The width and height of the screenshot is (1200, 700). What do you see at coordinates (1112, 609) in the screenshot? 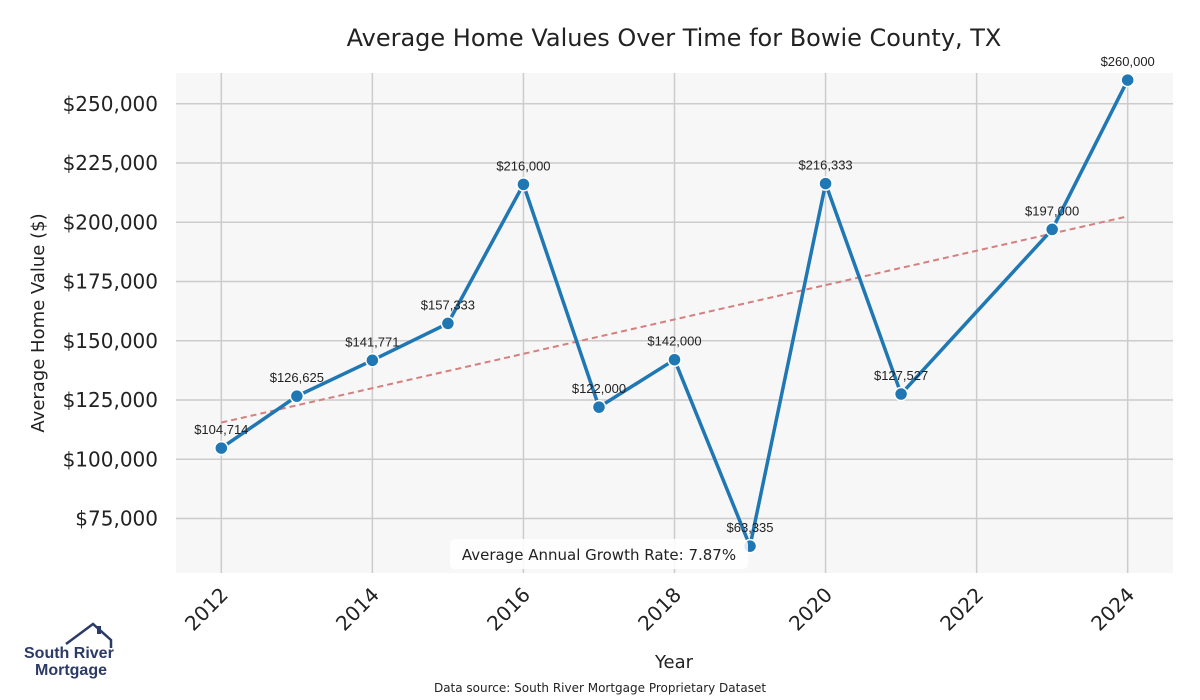
I see `x-tick-label: 2024` at bounding box center [1112, 609].